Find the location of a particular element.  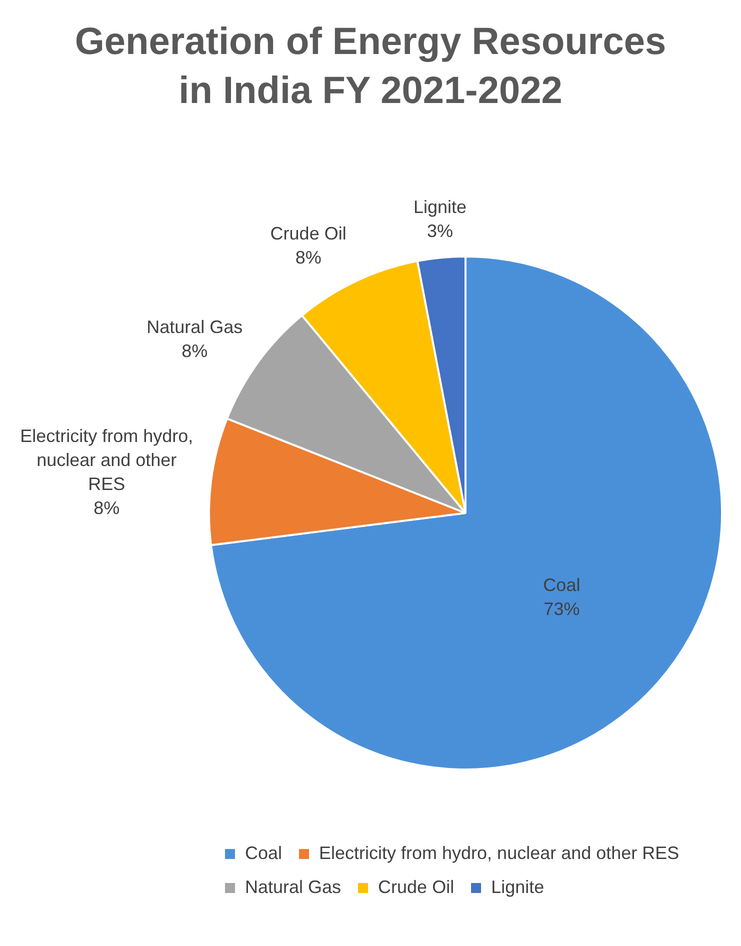

slice-label: Coal is located at coordinates (561, 584).